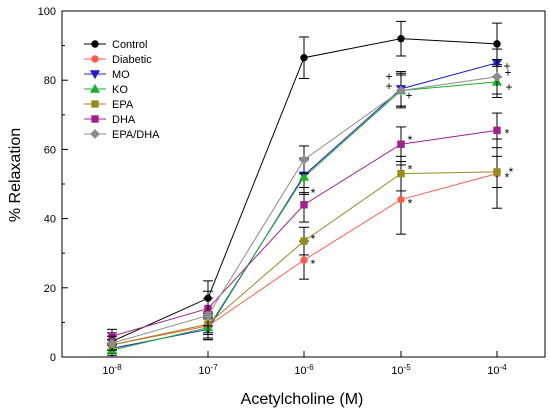  Describe the element at coordinates (109, 105) in the screenshot. I see `legend-item-epa: EPA` at that location.